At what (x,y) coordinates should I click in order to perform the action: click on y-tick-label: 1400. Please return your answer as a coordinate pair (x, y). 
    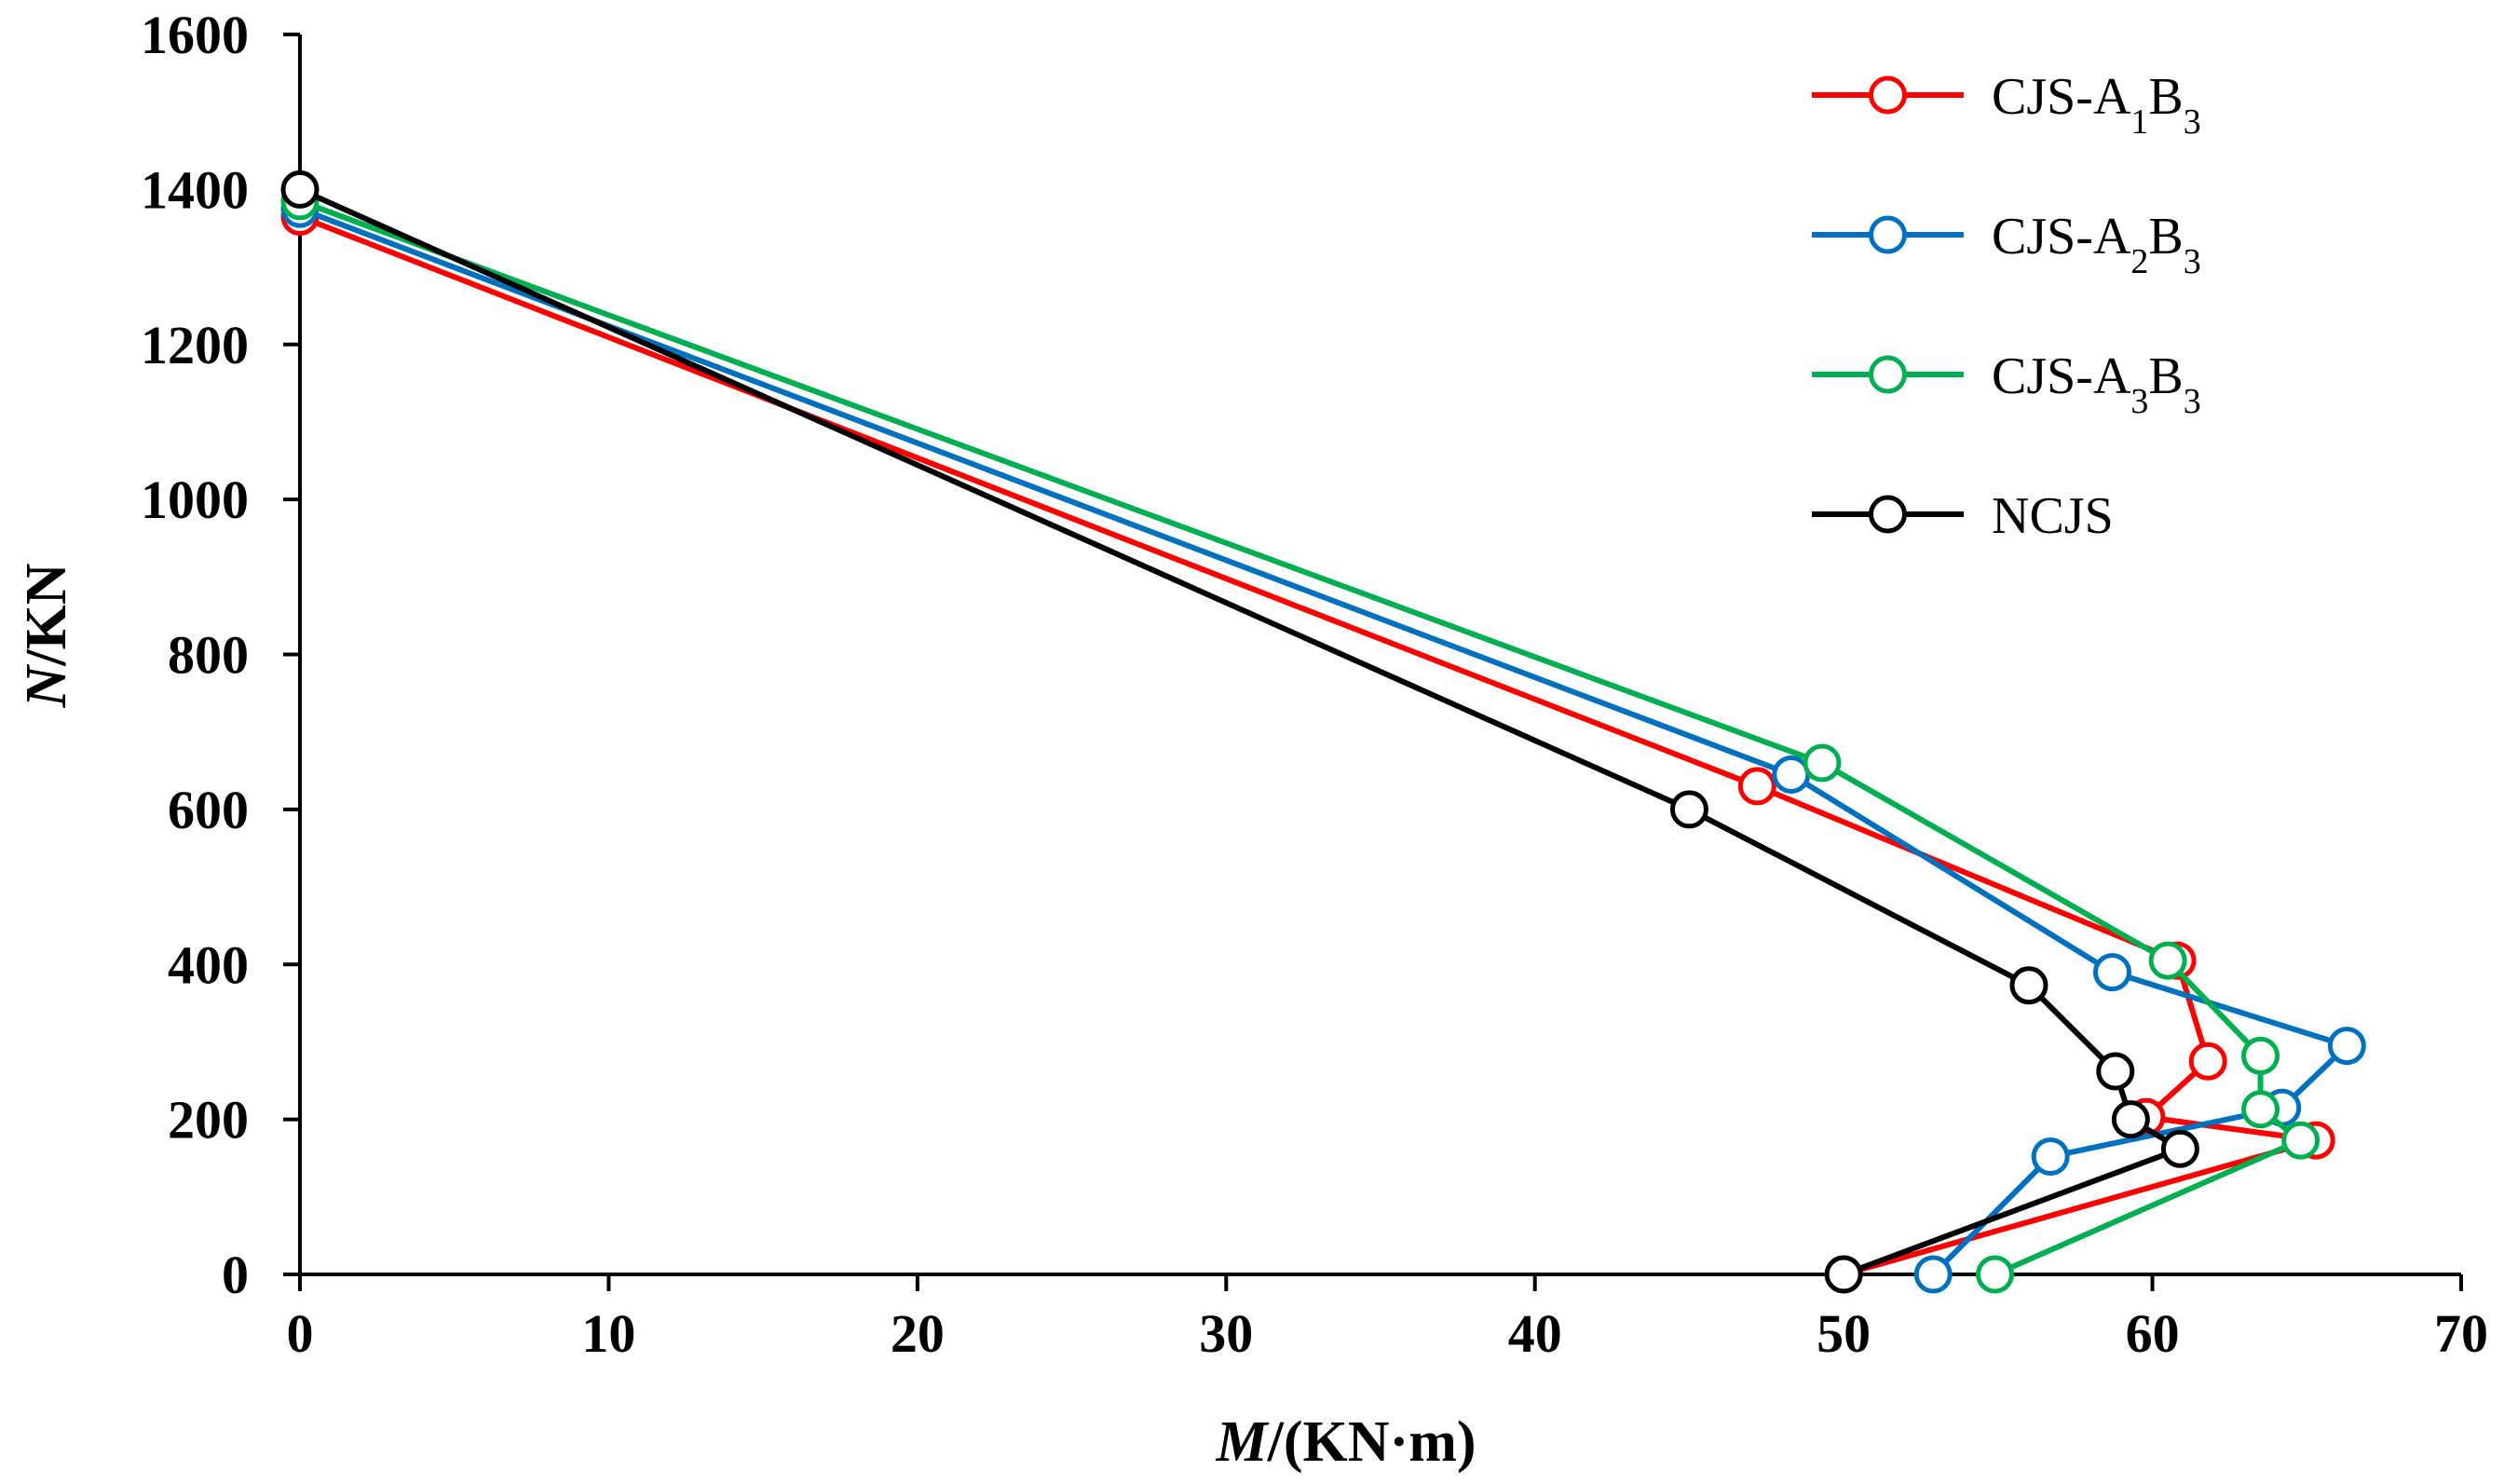
    Looking at the image, I should click on (195, 189).